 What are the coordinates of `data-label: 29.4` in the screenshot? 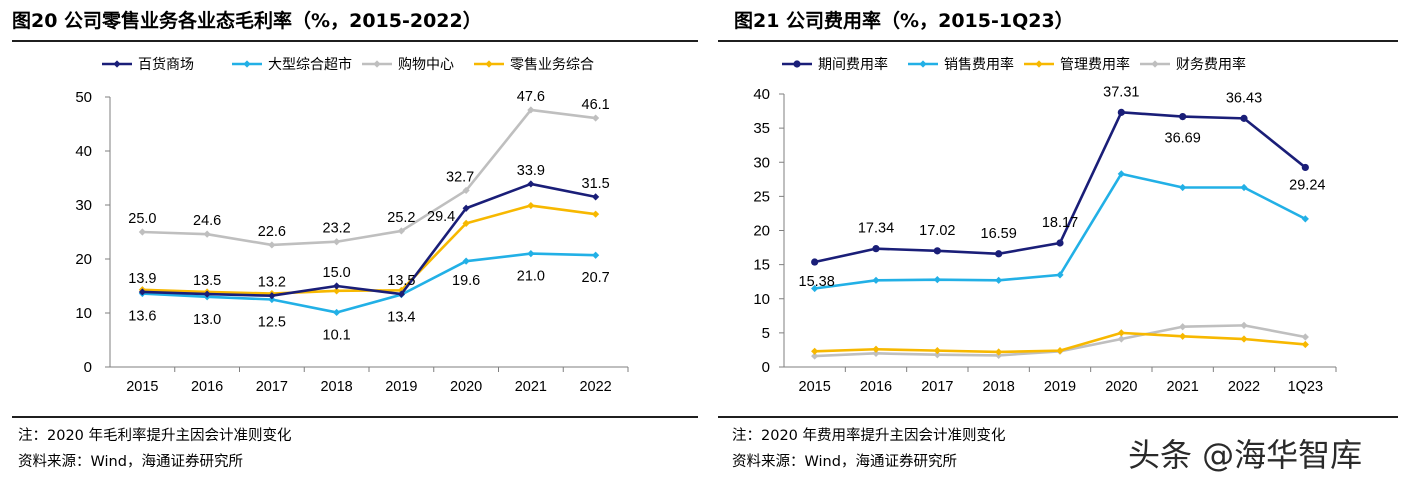 It's located at (441, 217).